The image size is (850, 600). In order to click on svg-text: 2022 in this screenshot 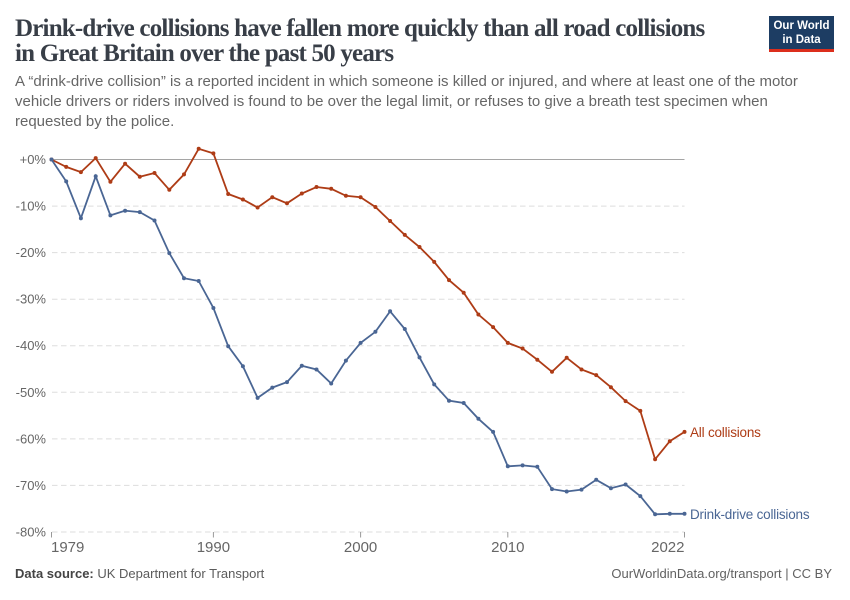, I will do `click(667, 547)`.